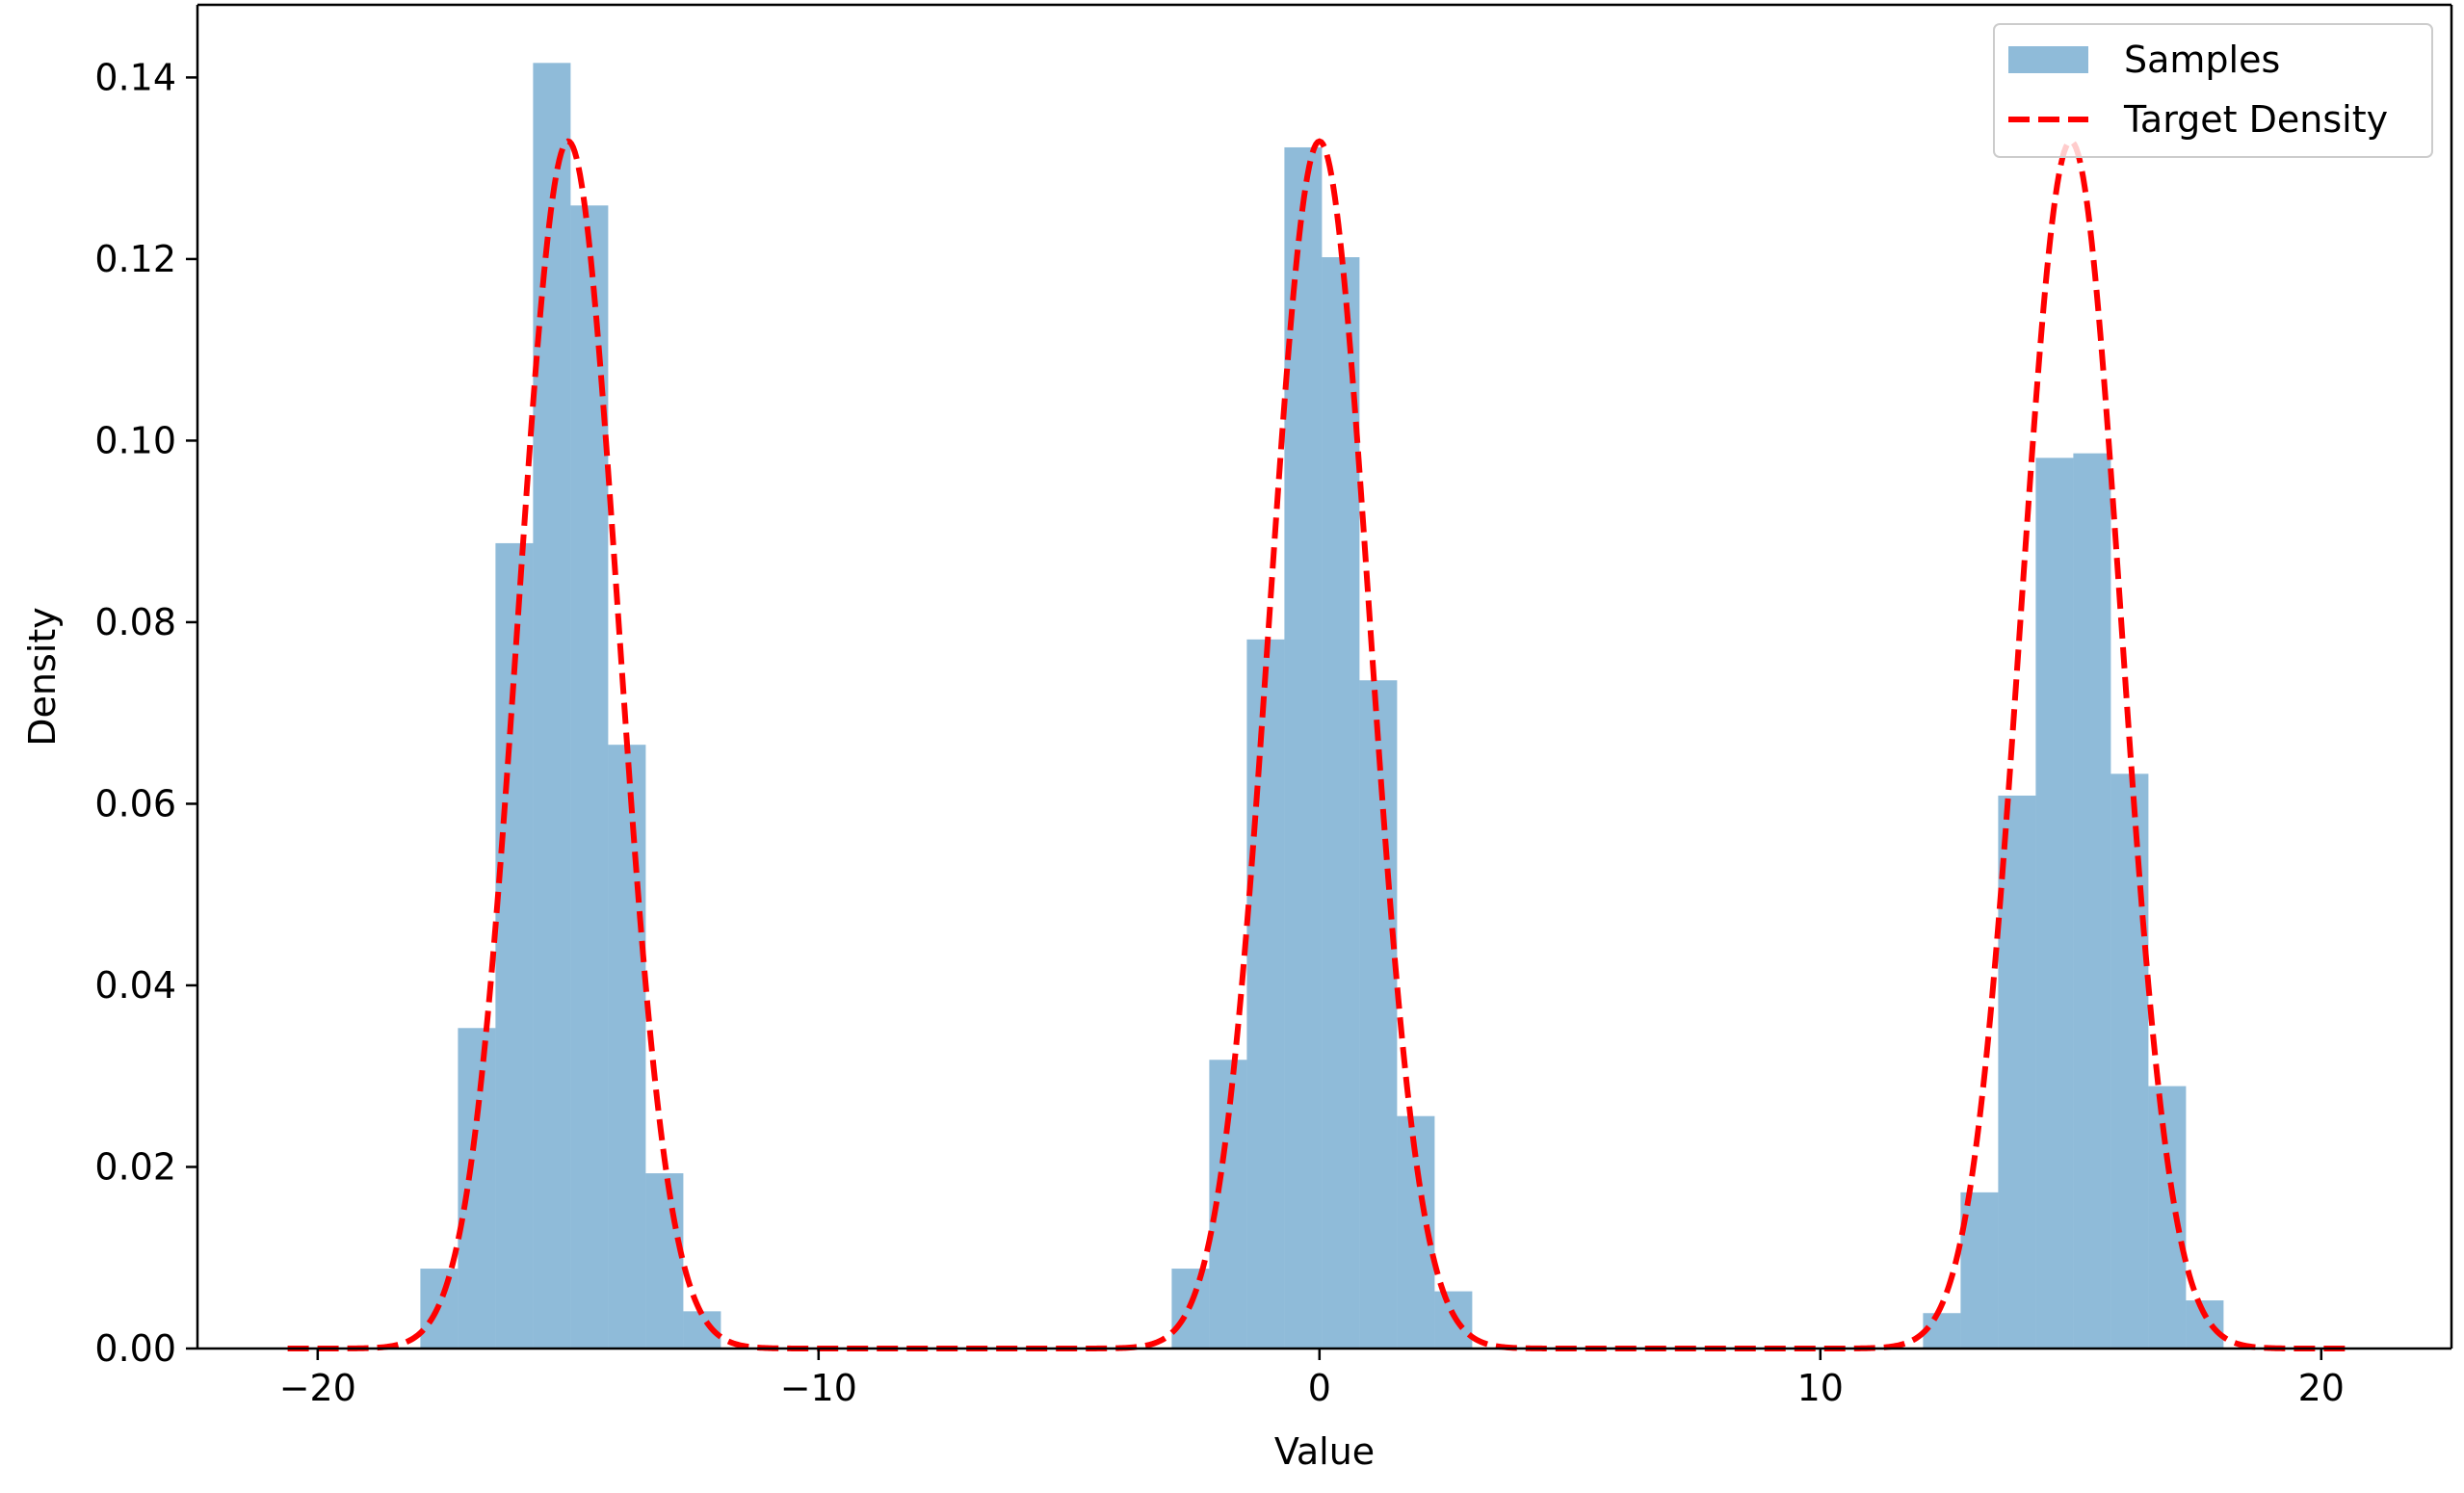 This screenshot has width=2464, height=1493. Describe the element at coordinates (2255, 120) in the screenshot. I see `legend-target-density-label: Target Density` at that location.